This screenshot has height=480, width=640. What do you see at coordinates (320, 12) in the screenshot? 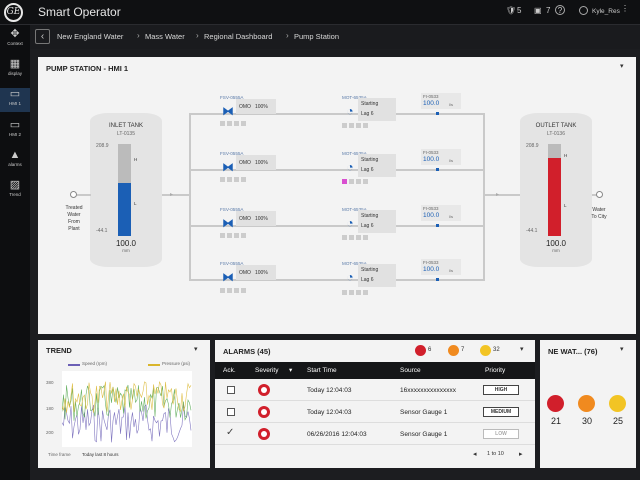
I see `top-bar: GE Smart Operator 🛡 5 ▣ 7 ? Kyle_Res ⋮` at bounding box center [320, 12].